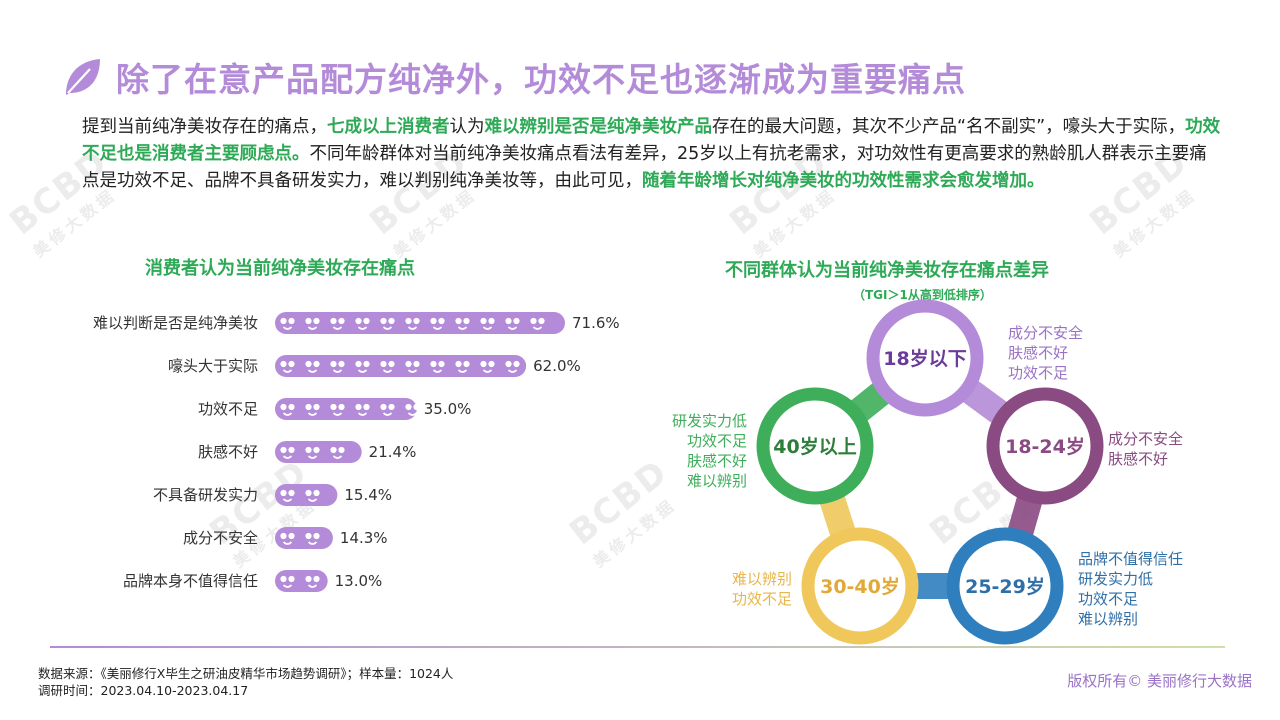 This screenshot has height=720, width=1280. I want to click on diagram-title: 不同群体认为当前纯净美妆存在痛点差异, so click(887, 270).